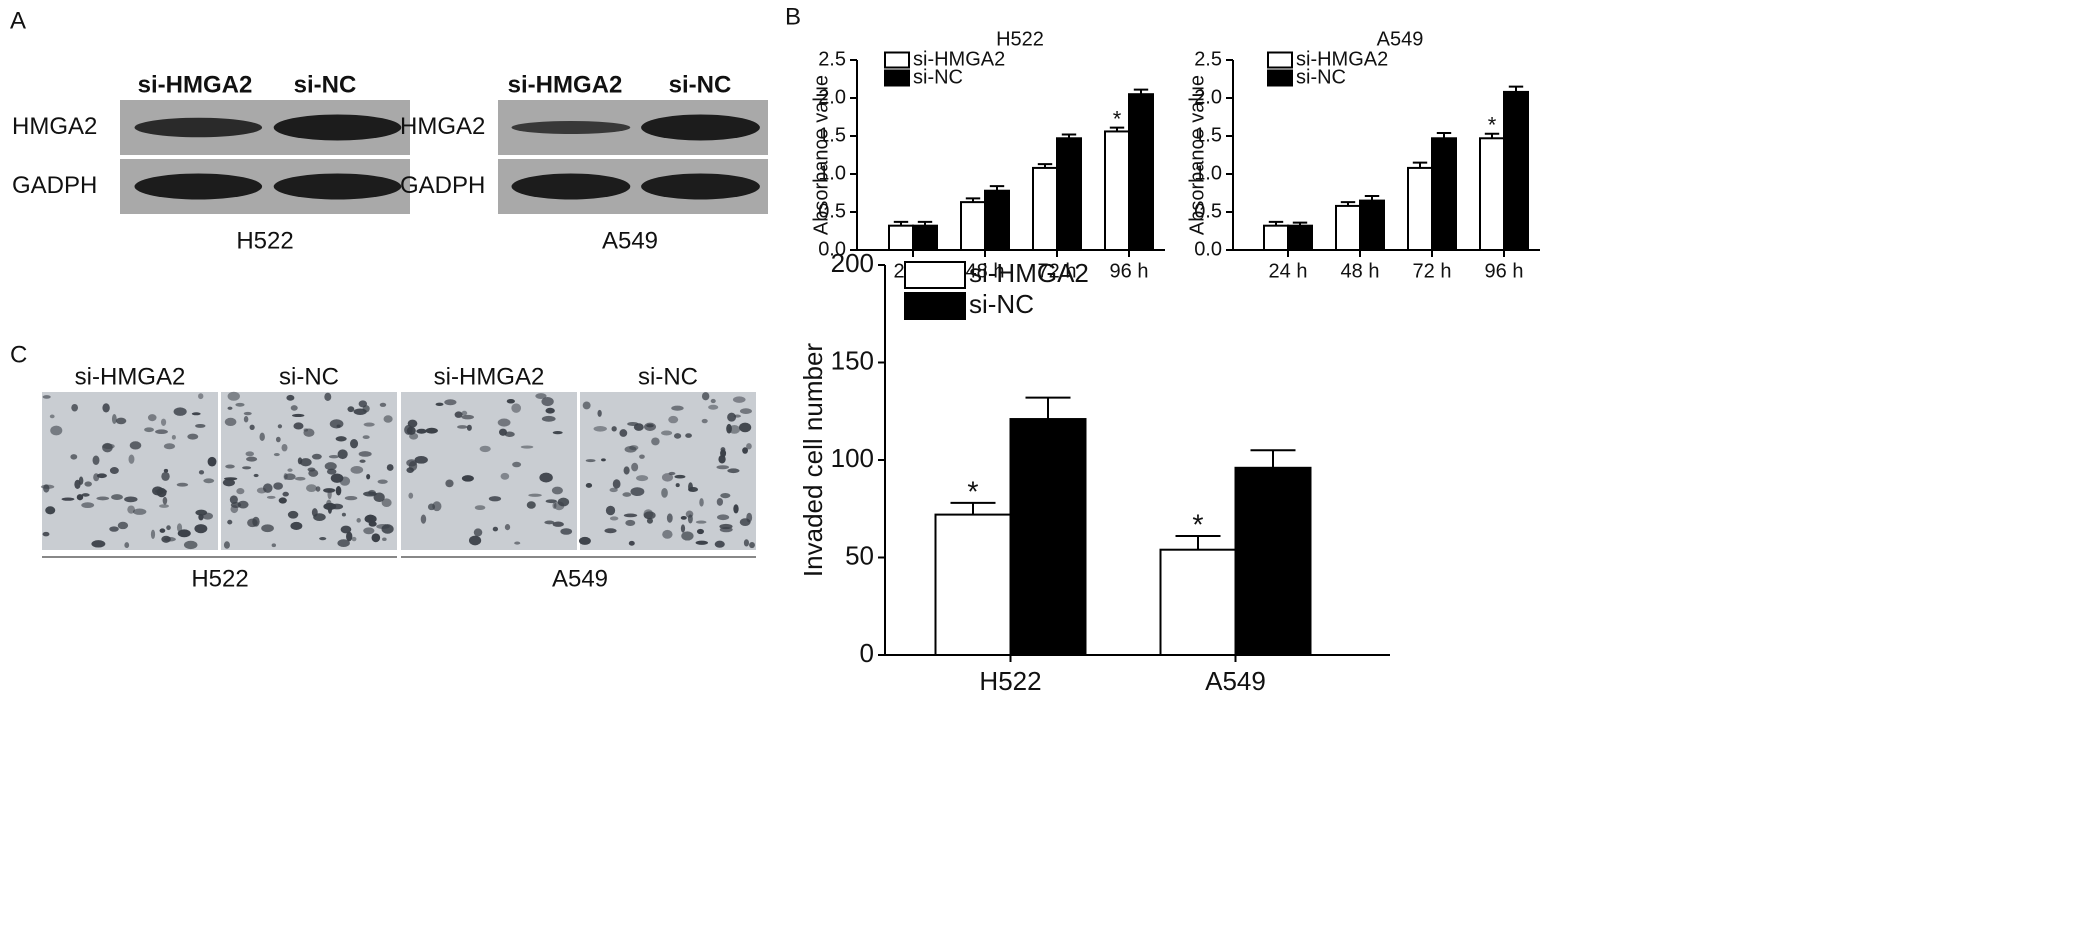 The image size is (2098, 935). Describe the element at coordinates (832, 249) in the screenshot. I see `y-tick-label: 0.0` at that location.